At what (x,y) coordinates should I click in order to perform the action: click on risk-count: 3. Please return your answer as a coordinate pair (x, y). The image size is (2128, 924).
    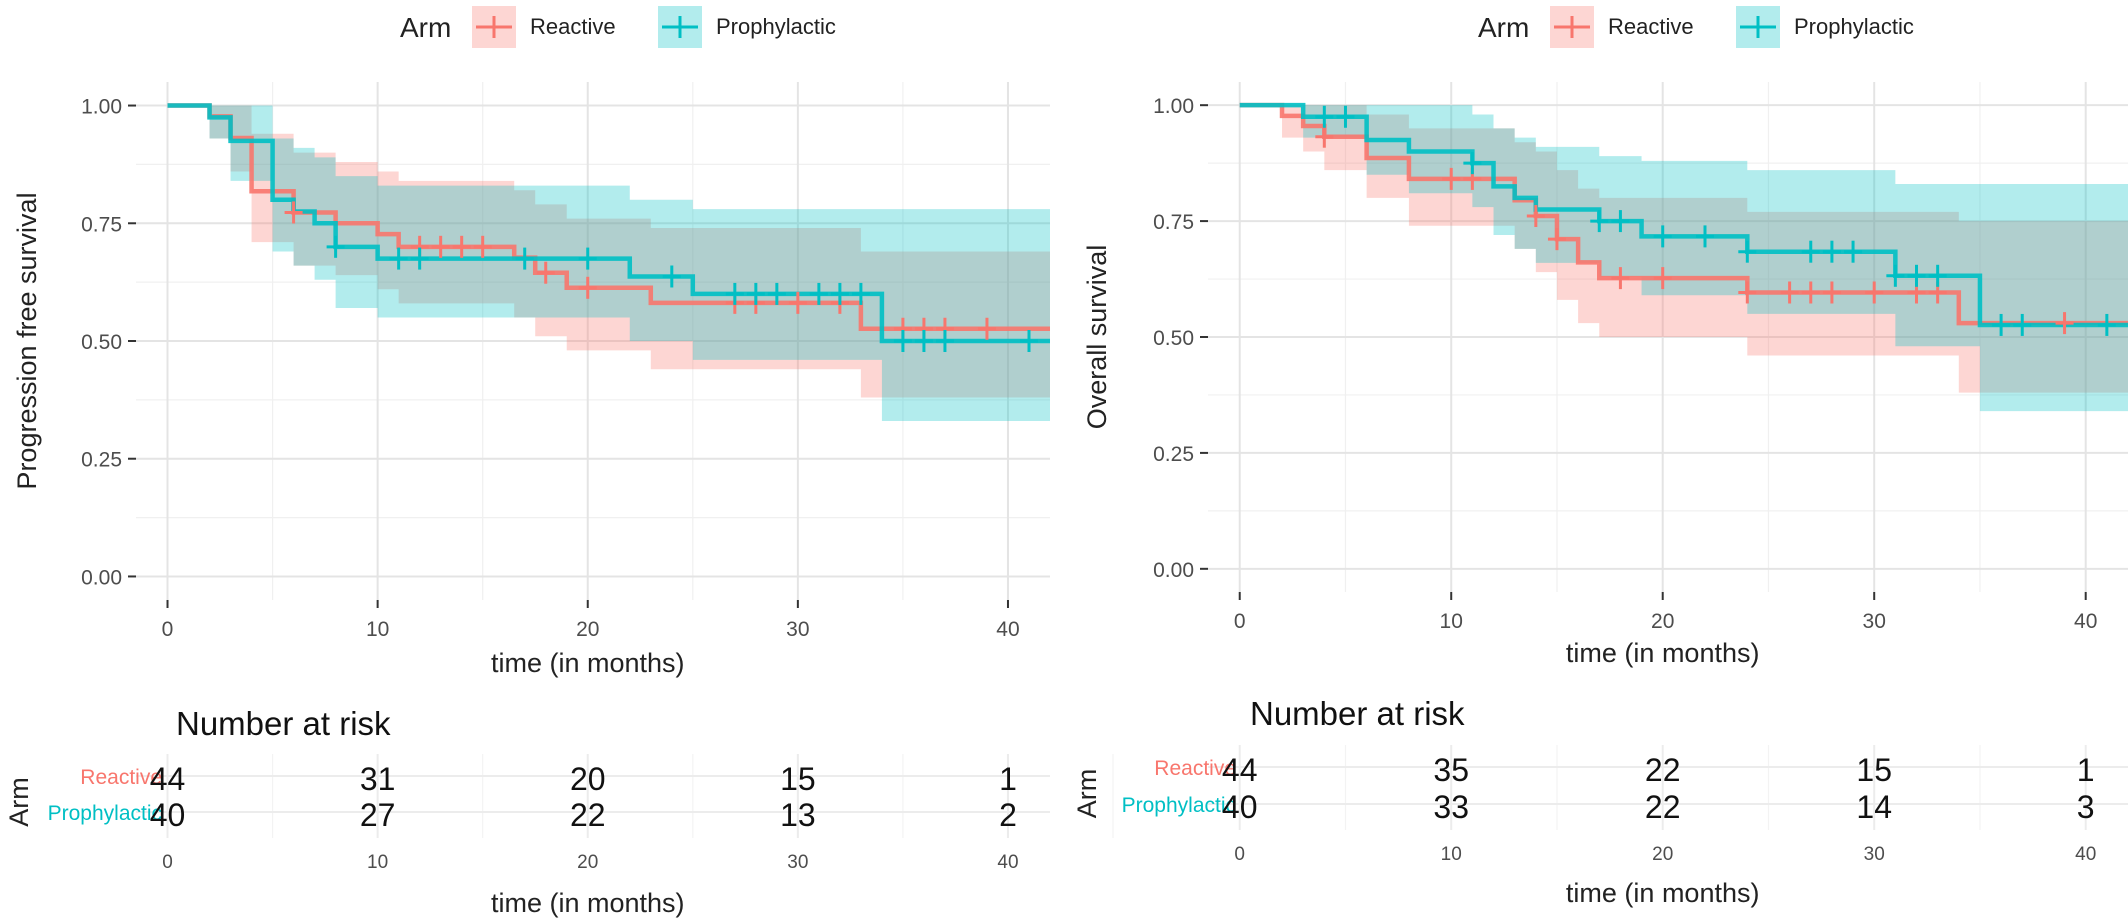
    Looking at the image, I should click on (2086, 807).